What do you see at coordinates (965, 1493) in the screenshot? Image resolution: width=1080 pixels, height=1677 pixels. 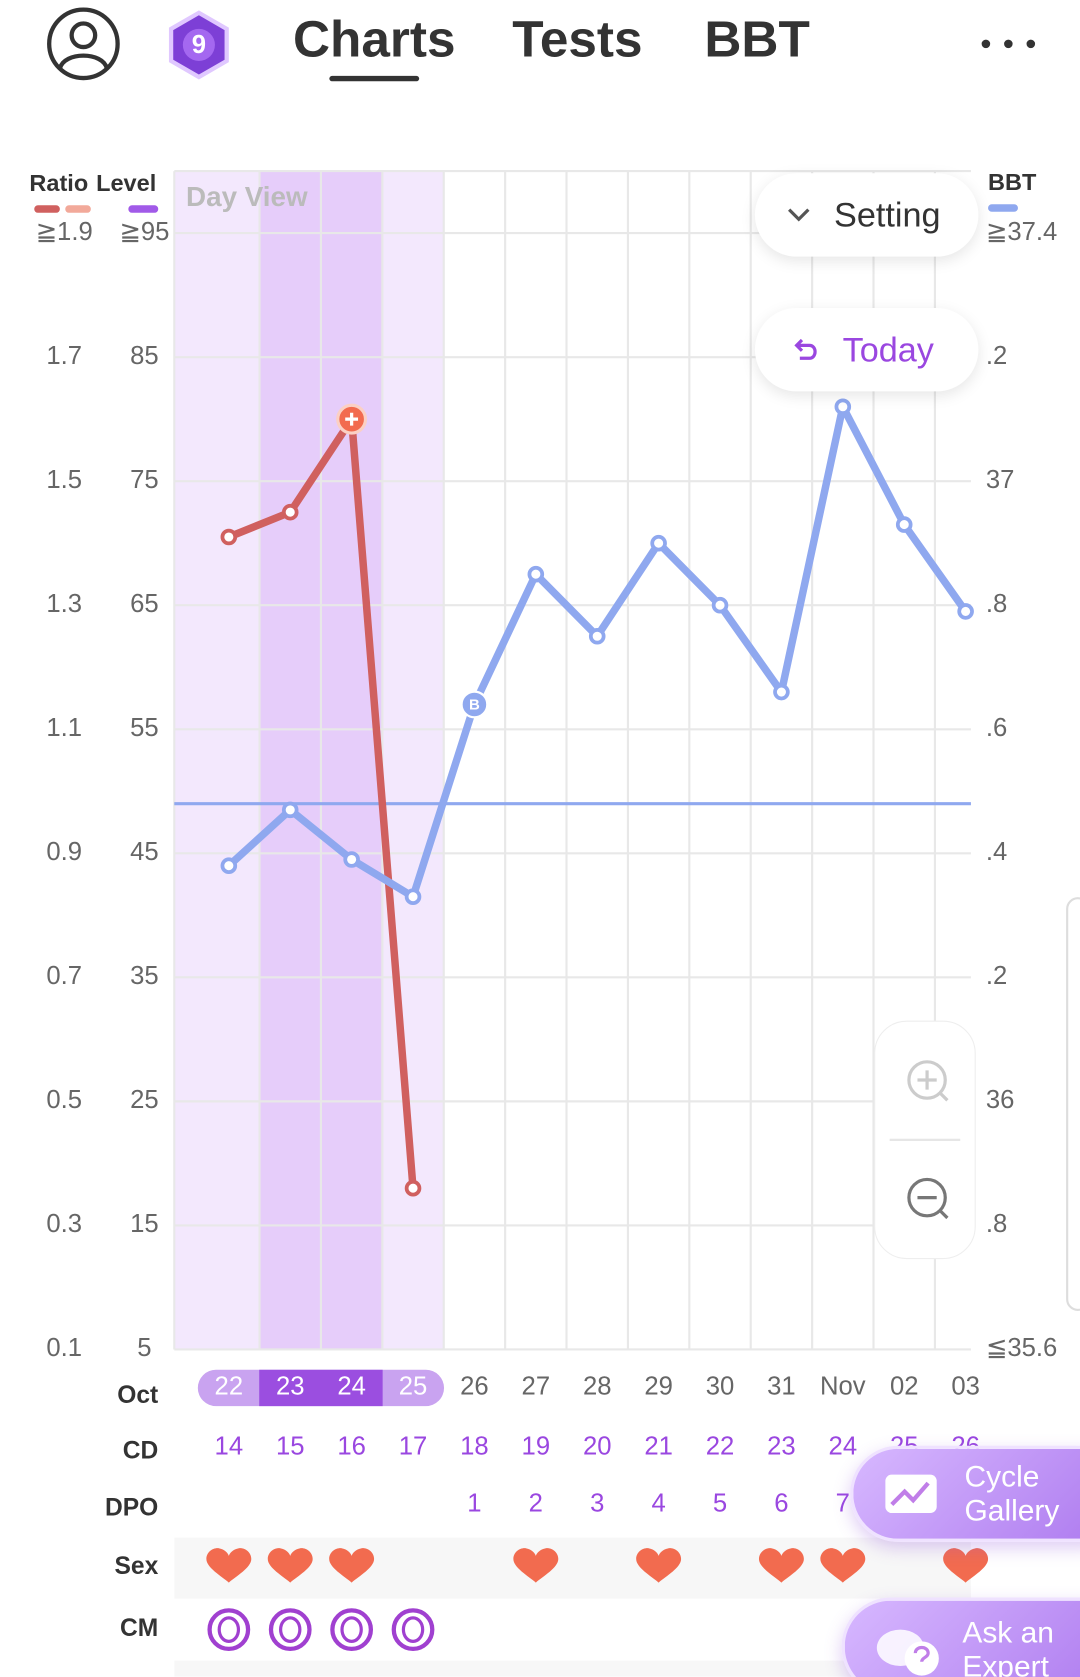 I see `cycle-gallery-button: Cycle Gallery` at bounding box center [965, 1493].